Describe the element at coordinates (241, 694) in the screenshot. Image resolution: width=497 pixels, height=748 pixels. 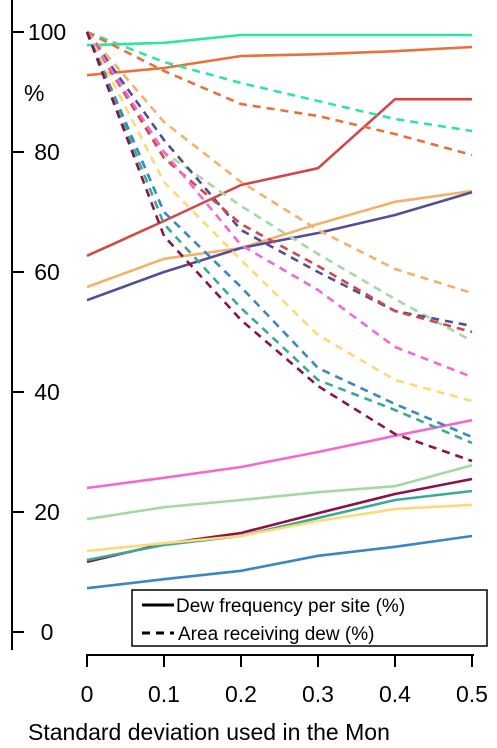
I see `x-tick-label: 0.2` at that location.